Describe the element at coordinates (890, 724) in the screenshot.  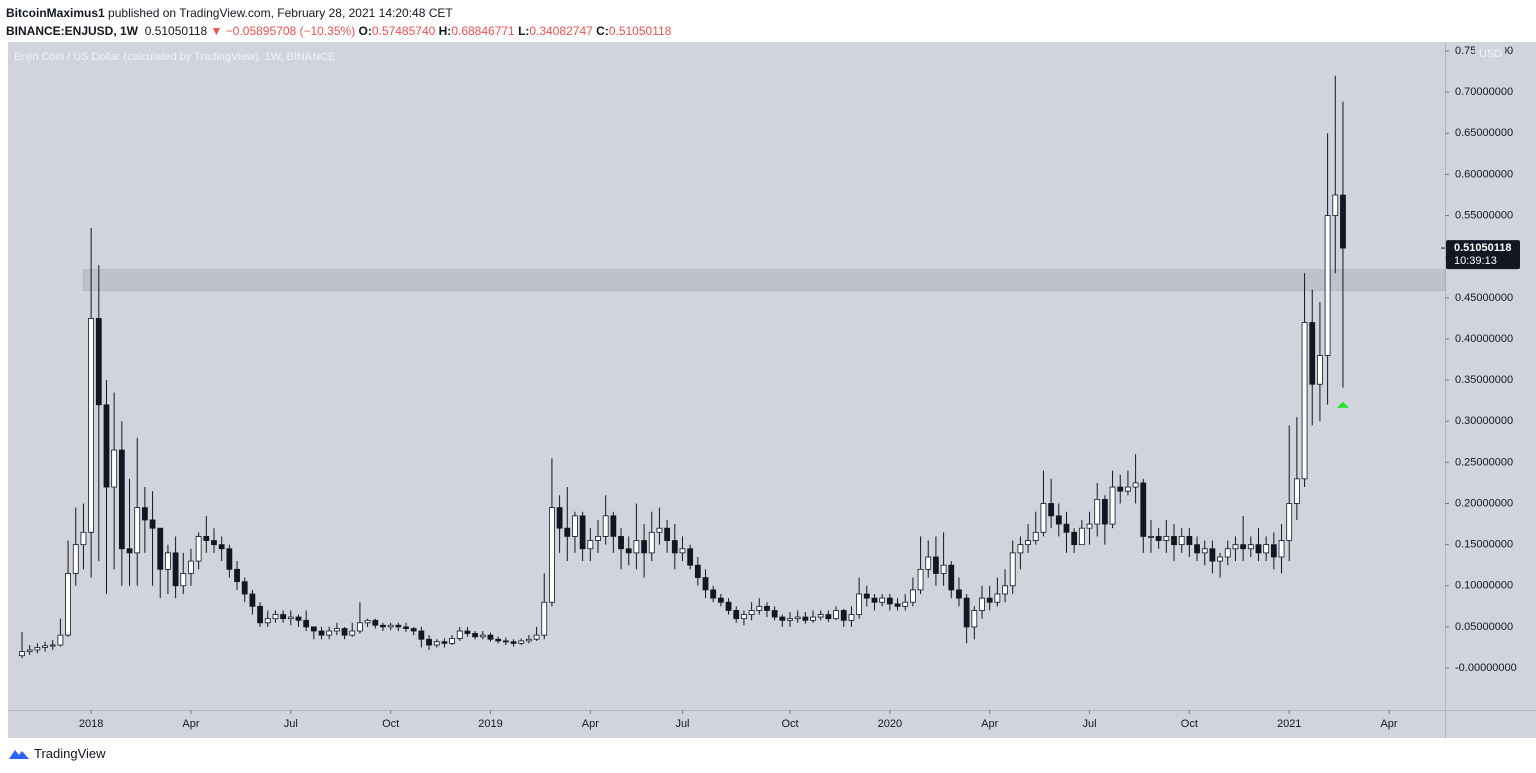
I see `x-tick-label: 2020` at that location.